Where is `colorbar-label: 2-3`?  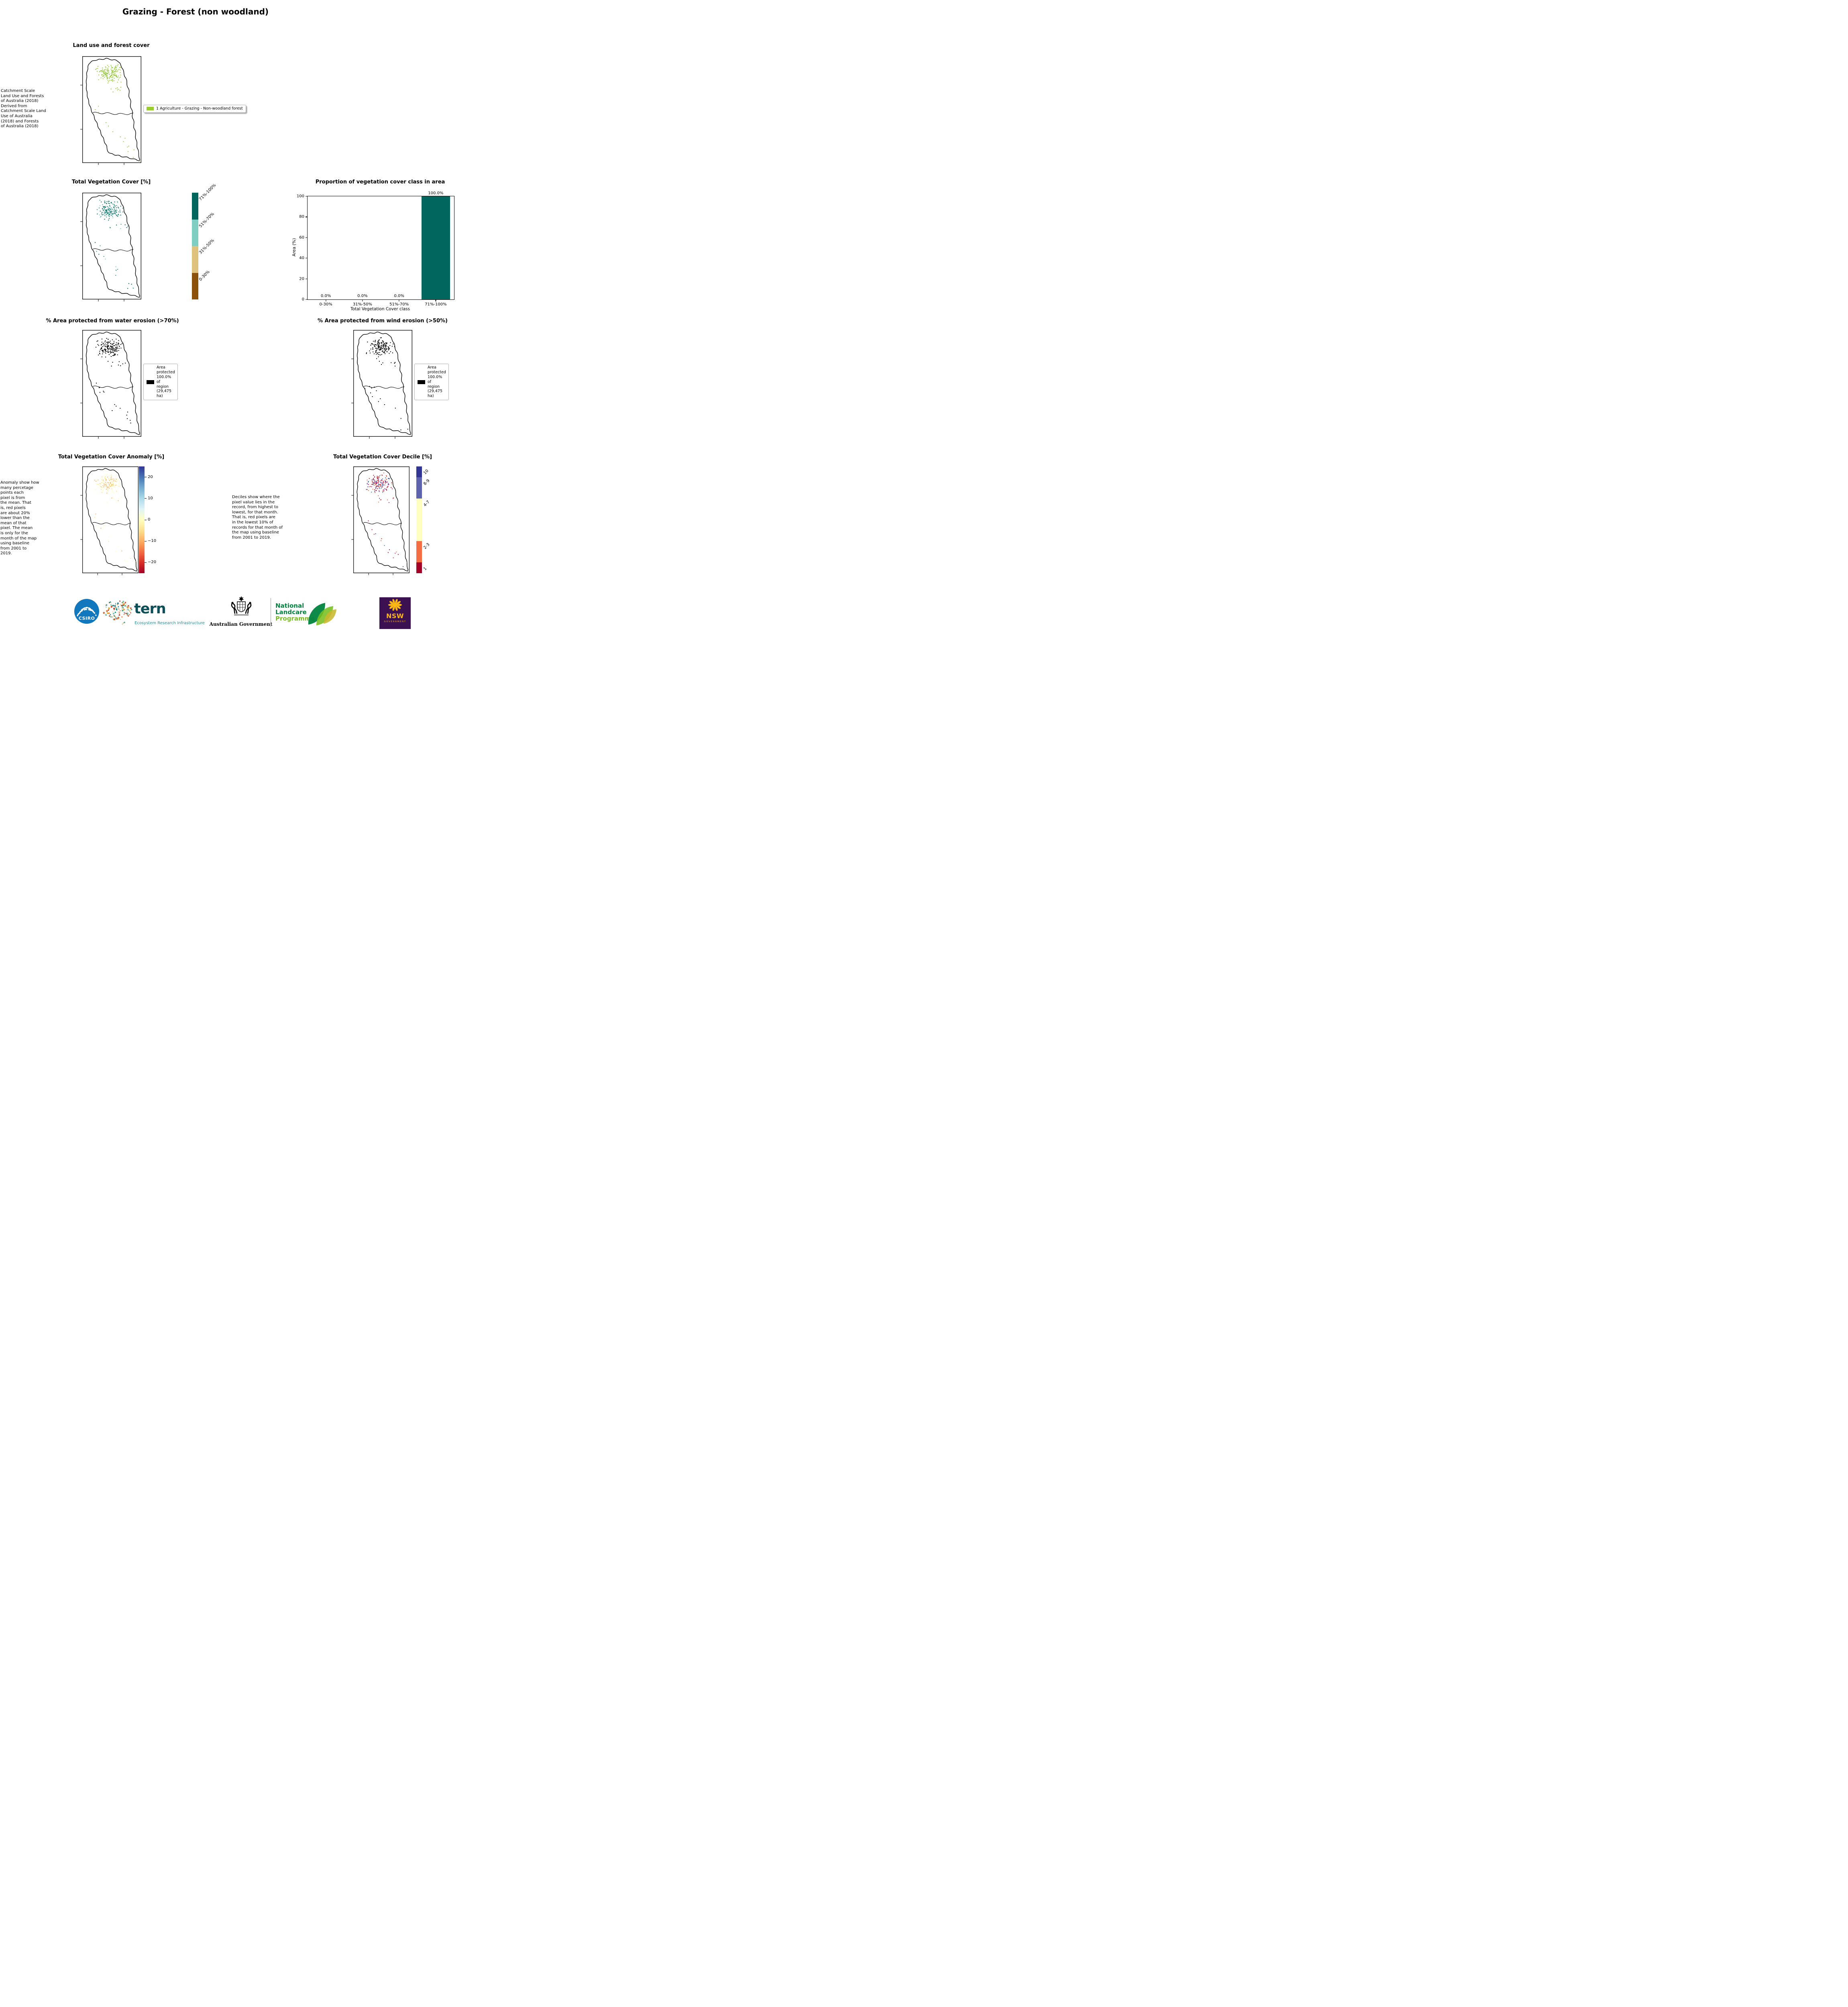 colorbar-label: 2-3 is located at coordinates (427, 546).